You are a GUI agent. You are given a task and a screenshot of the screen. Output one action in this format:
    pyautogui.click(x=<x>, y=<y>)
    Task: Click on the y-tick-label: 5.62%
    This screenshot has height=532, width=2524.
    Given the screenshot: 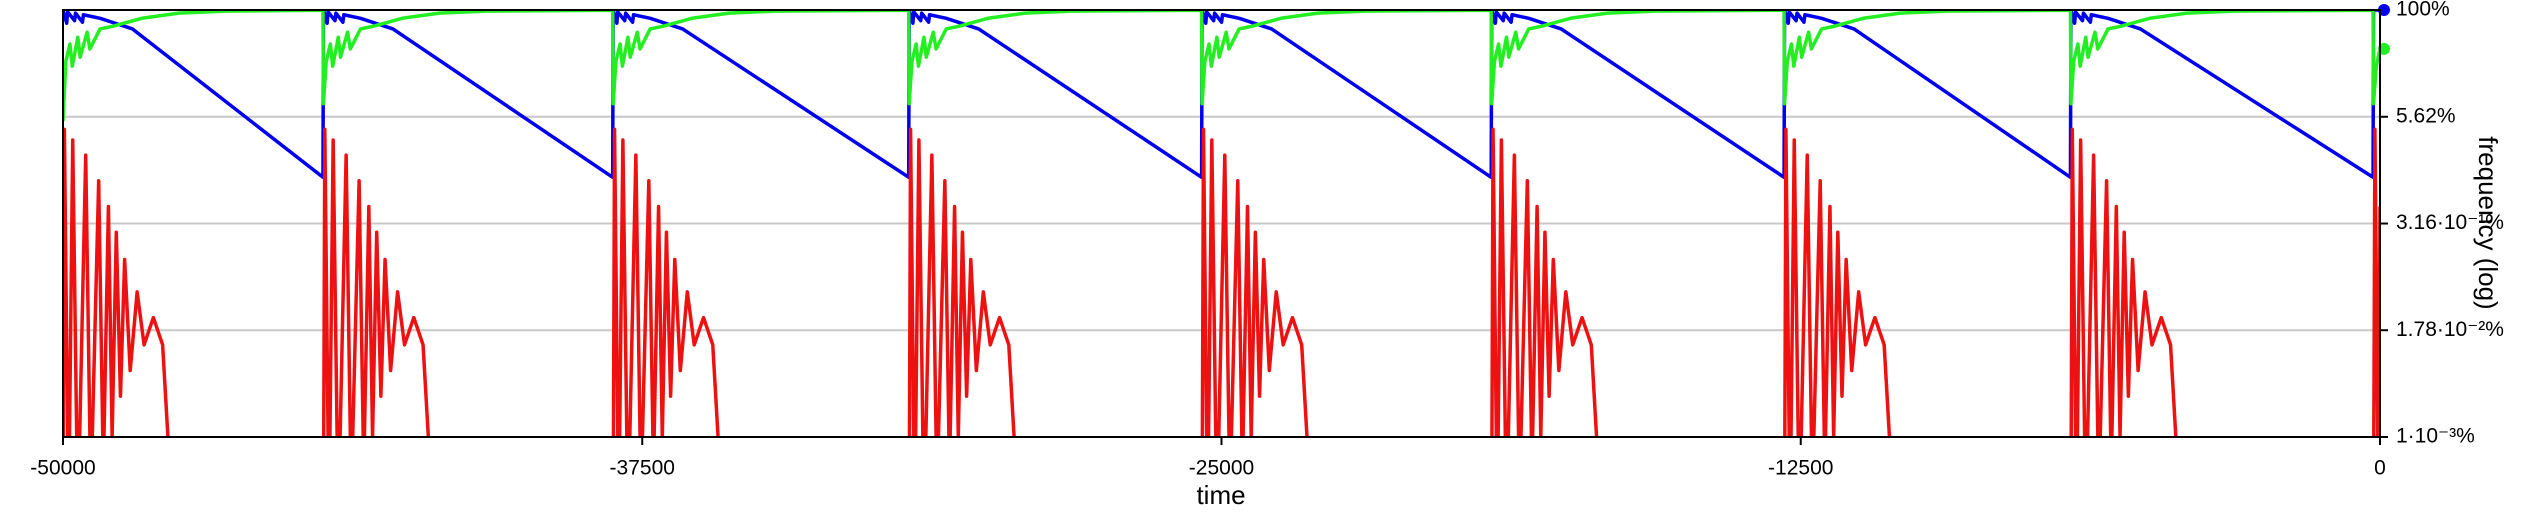 What is the action you would take?
    pyautogui.click(x=2426, y=115)
    